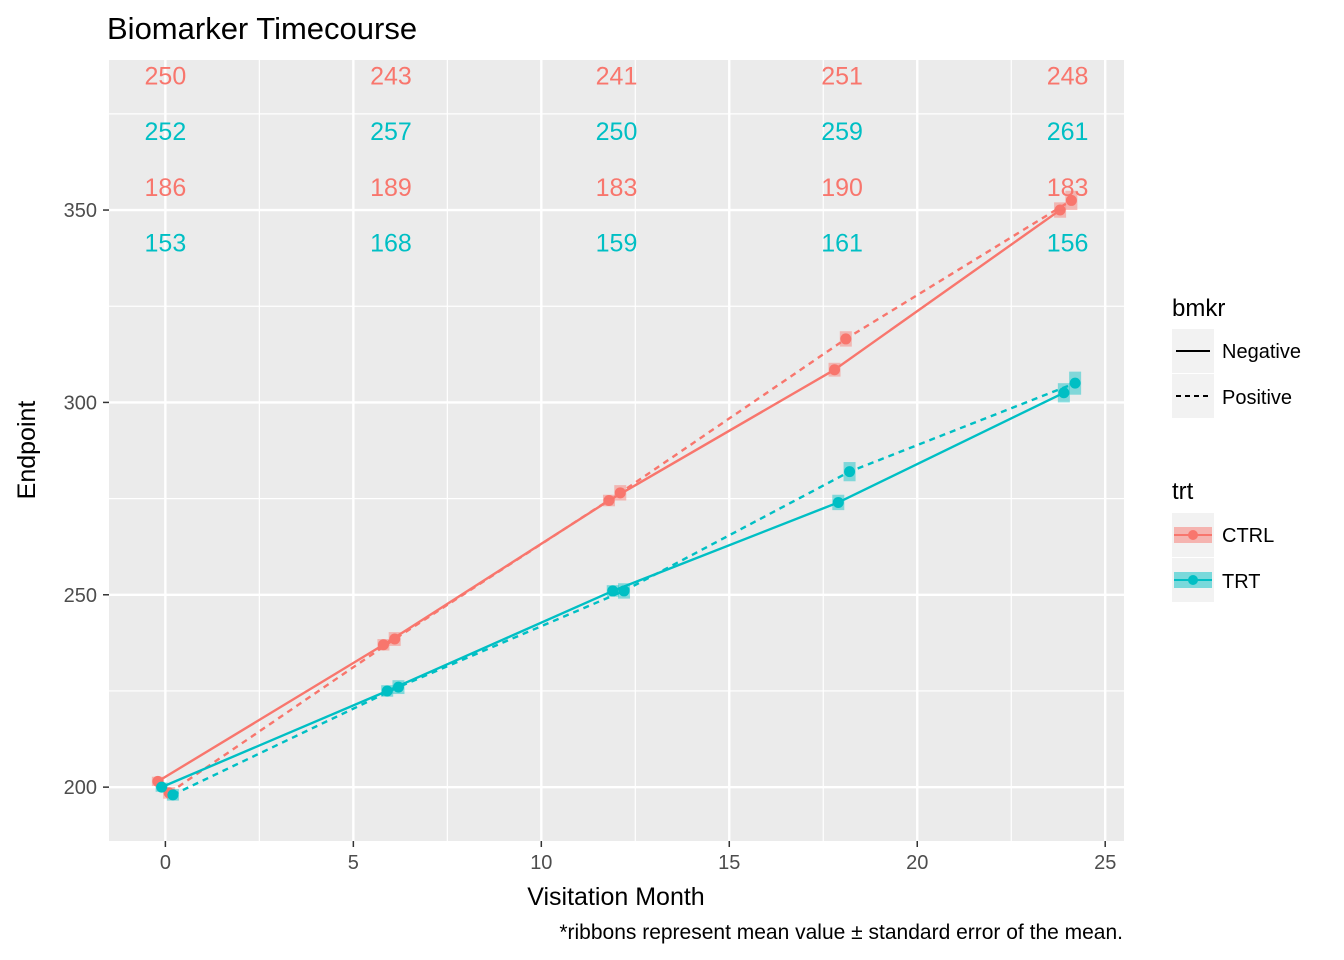 The height and width of the screenshot is (960, 1344). I want to click on count-label-trt: 252, so click(166, 132).